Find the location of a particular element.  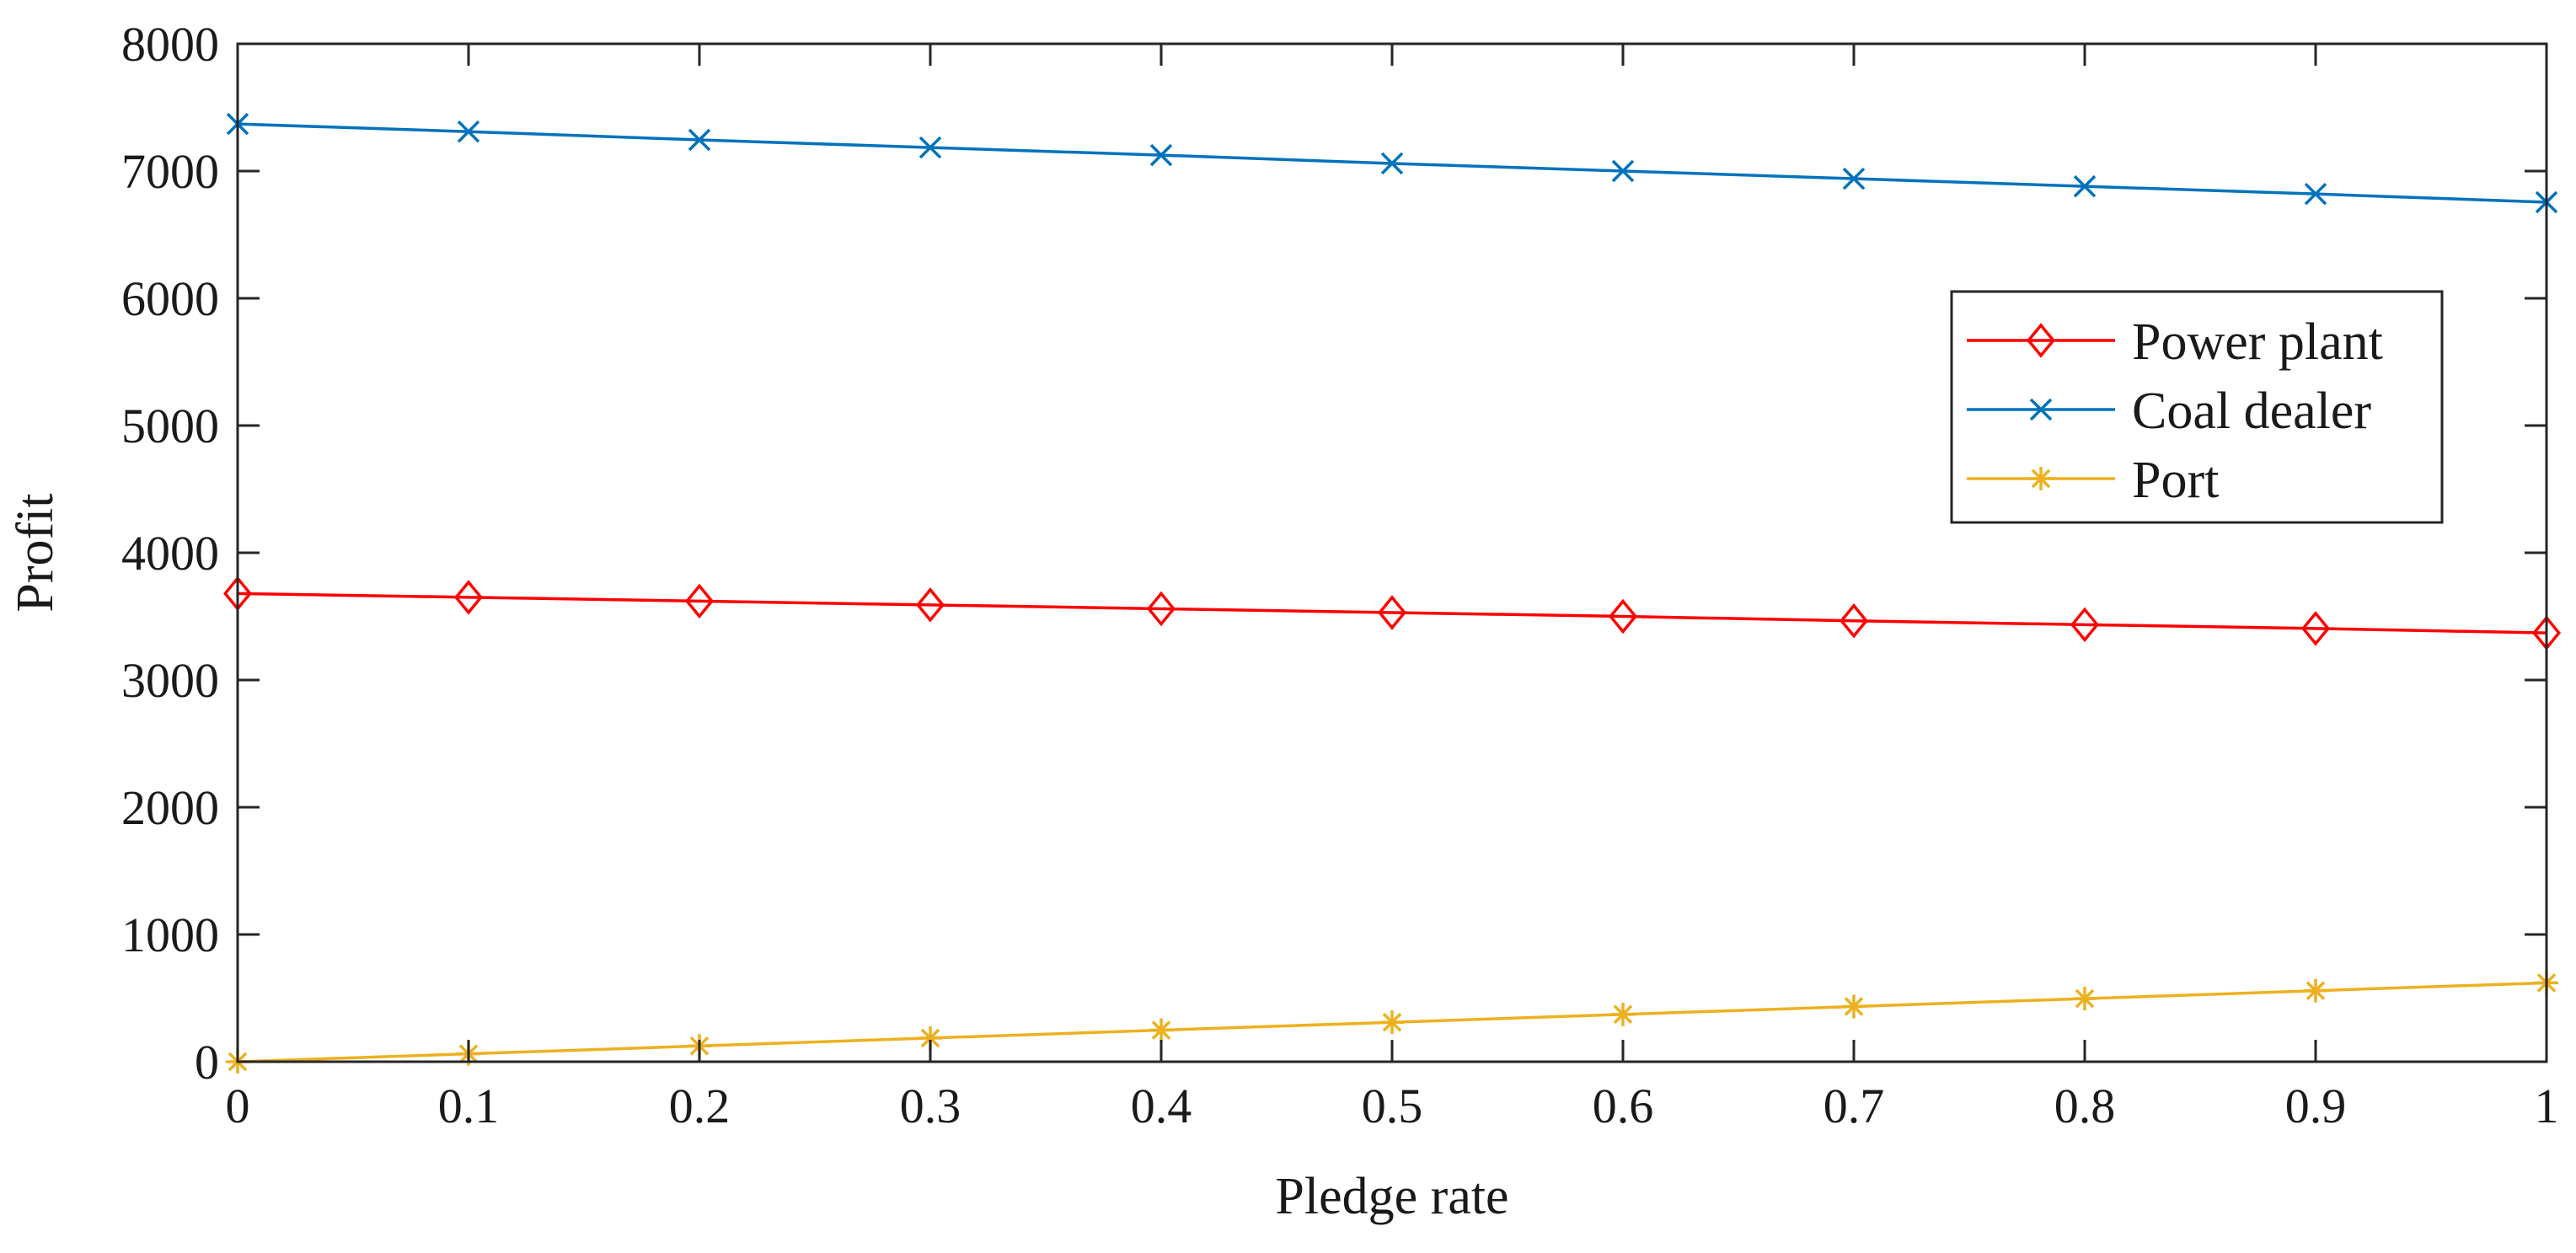

legend: Power plant Coal dealer Port is located at coordinates (2197, 407).